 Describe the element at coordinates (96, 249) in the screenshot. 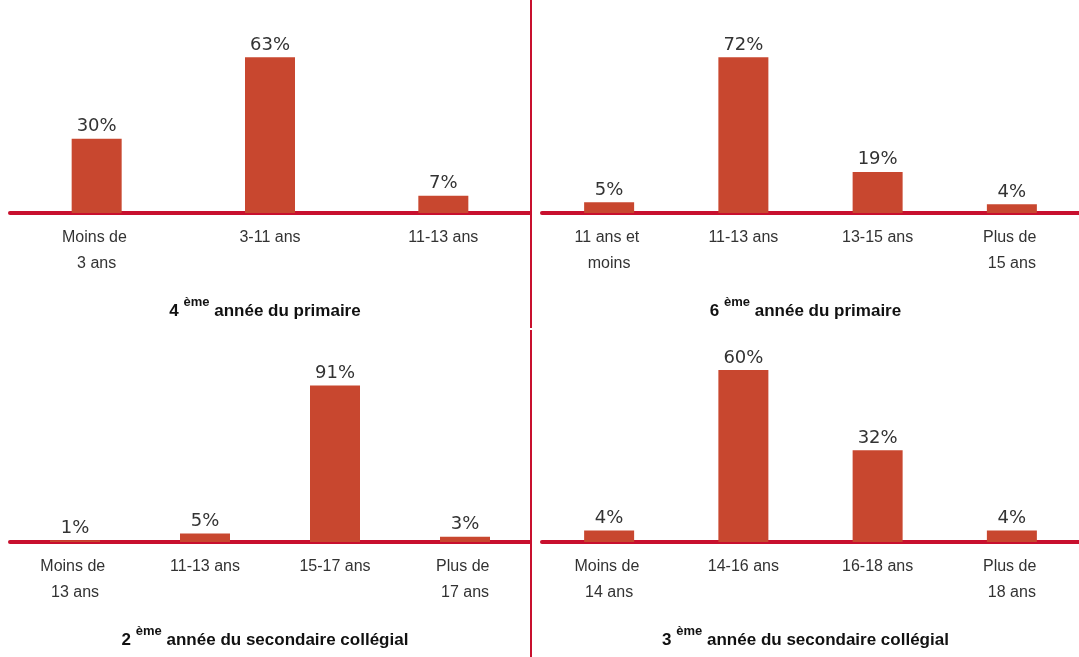

I see `x-tick-label: Moins de 3 ans` at that location.